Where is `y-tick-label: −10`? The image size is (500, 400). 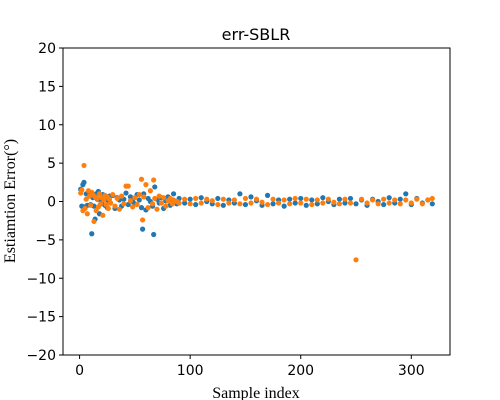 y-tick-label: −10 is located at coordinates (41, 279).